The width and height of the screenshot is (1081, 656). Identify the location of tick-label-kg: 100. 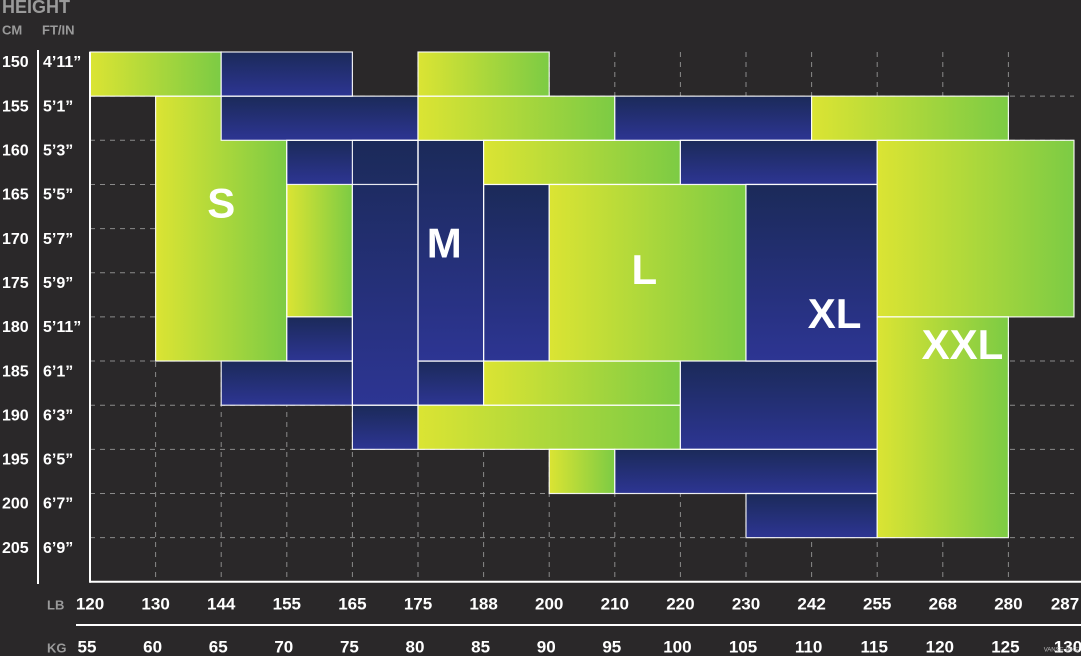
(677, 646).